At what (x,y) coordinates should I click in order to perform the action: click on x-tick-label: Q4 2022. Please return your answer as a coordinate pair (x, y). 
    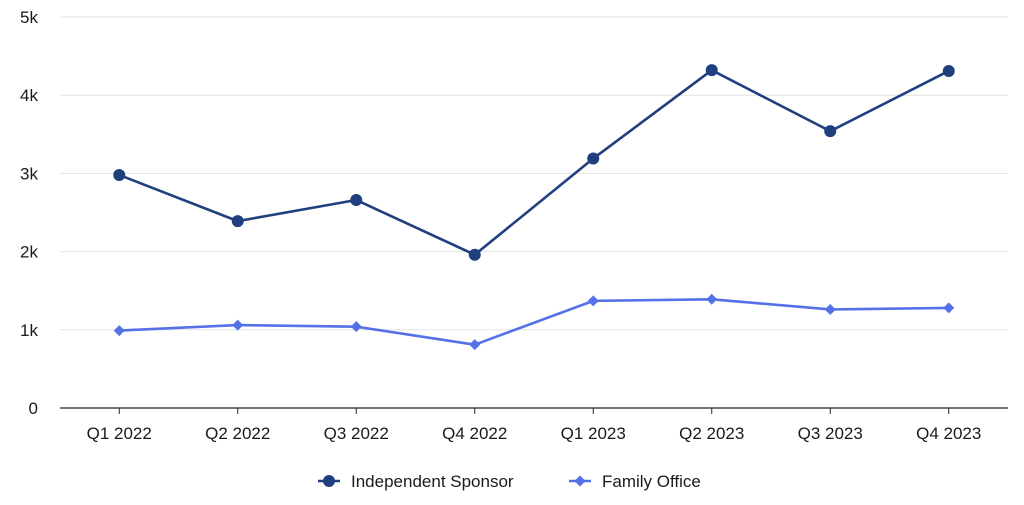
    Looking at the image, I should click on (474, 433).